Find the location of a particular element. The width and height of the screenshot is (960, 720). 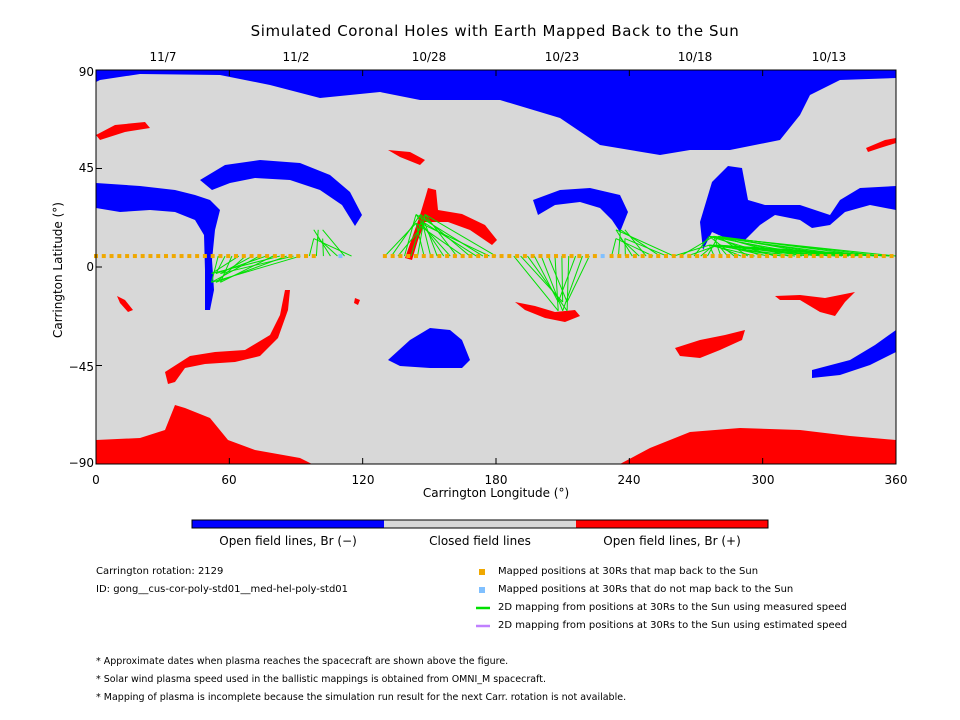

y-tick-label: −45 is located at coordinates (81, 367).